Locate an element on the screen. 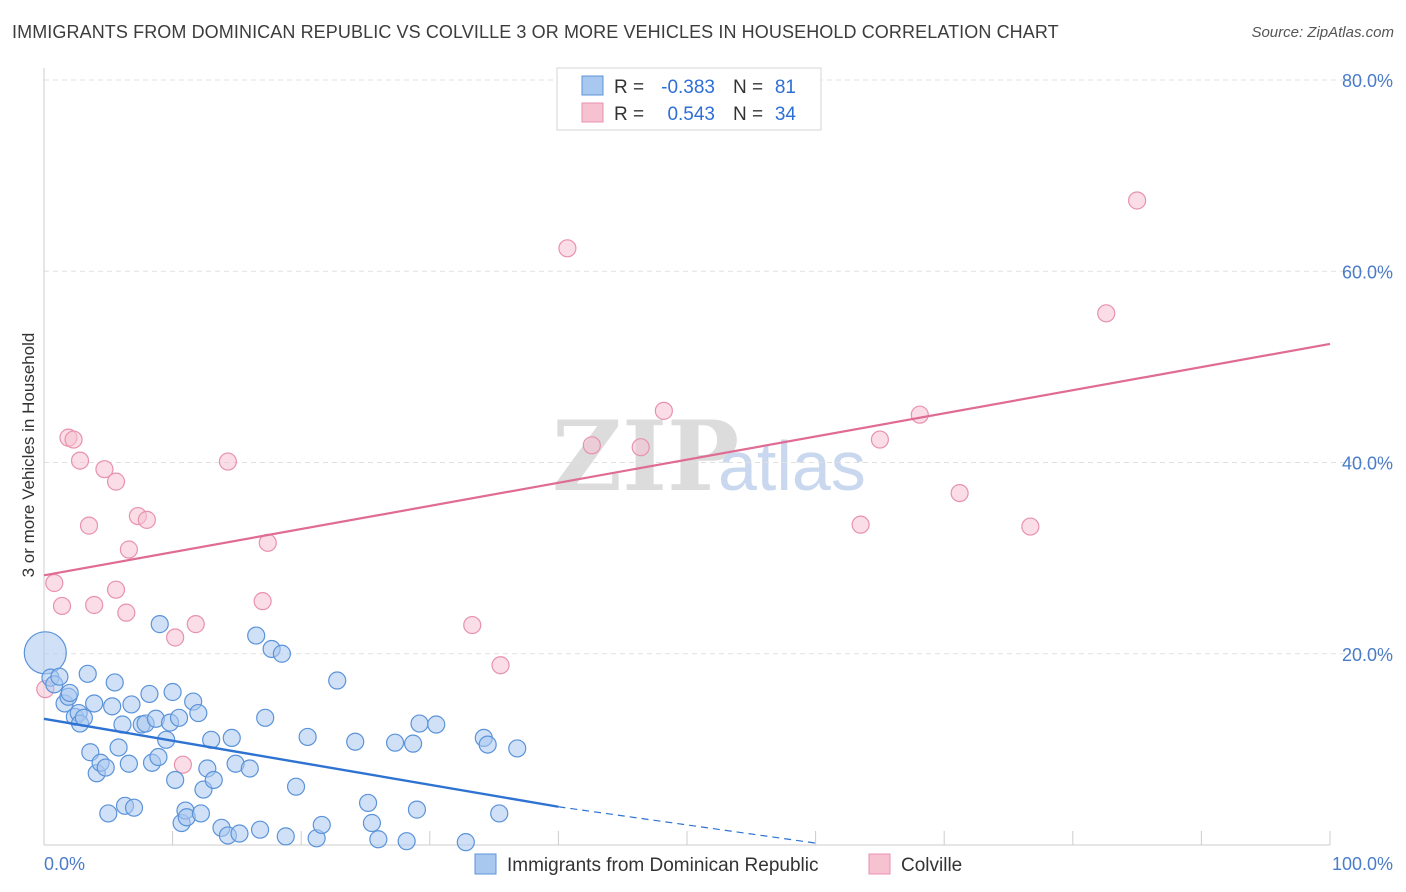 This screenshot has height=892, width=1406. legend-r-value-pink: 0.543 is located at coordinates (691, 114).